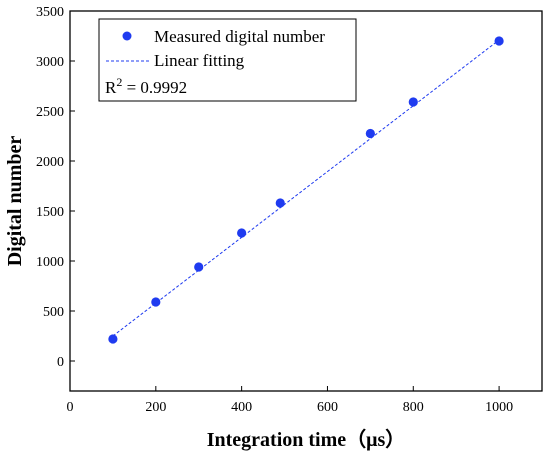 The width and height of the screenshot is (550, 456). I want to click on y-tick-label: 3000, so click(50, 62).